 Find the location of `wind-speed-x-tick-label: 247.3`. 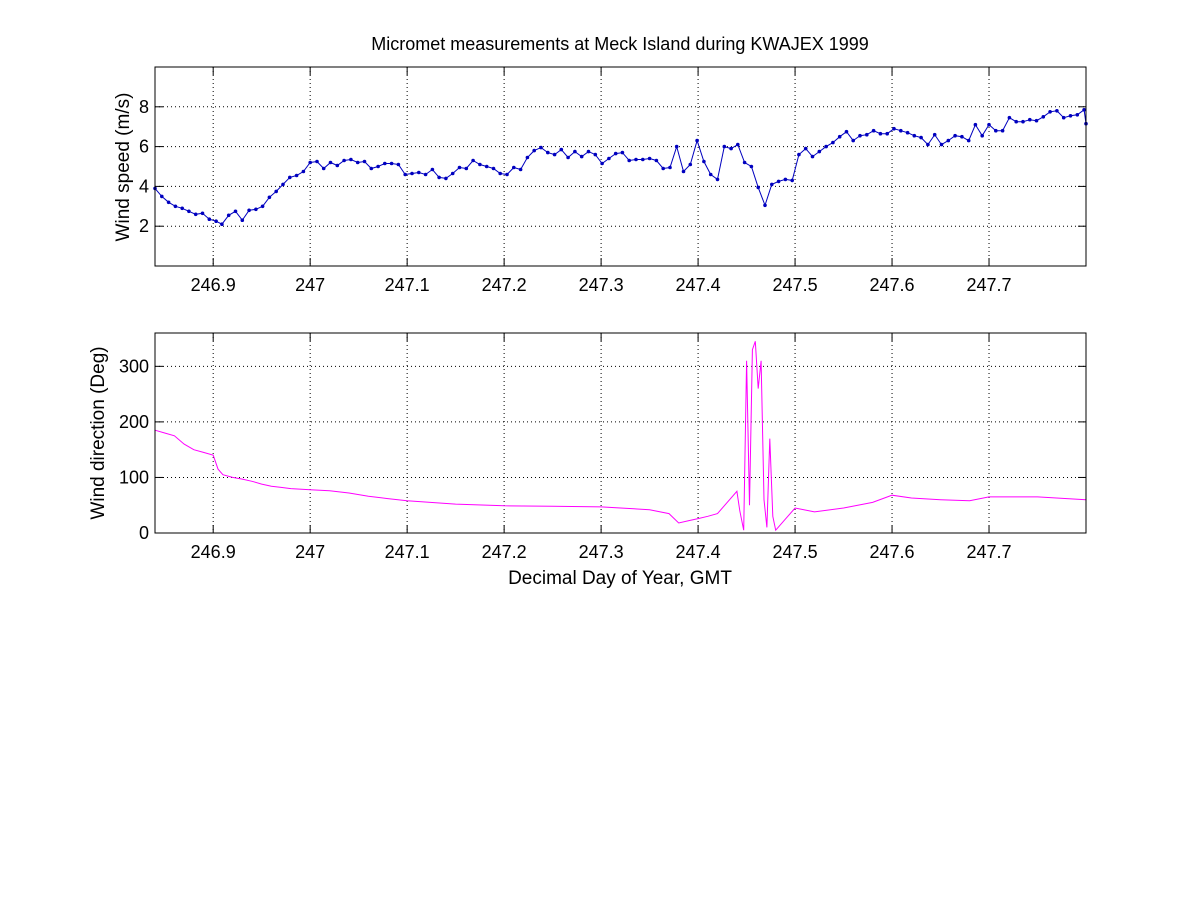

wind-speed-x-tick-label: 247.3 is located at coordinates (601, 285).